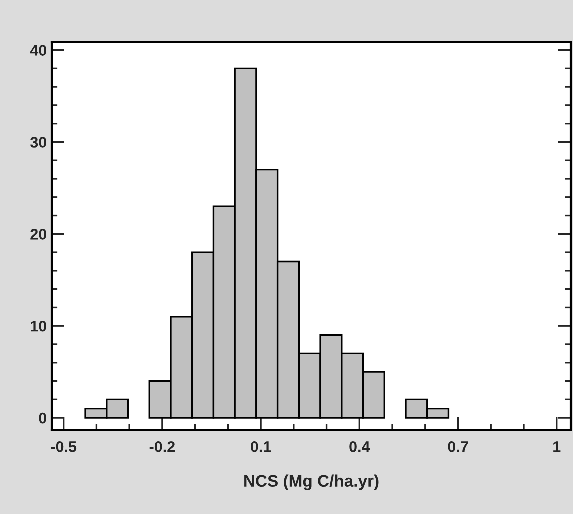 The height and width of the screenshot is (514, 573). Describe the element at coordinates (39, 326) in the screenshot. I see `y-tick-label: 10` at that location.